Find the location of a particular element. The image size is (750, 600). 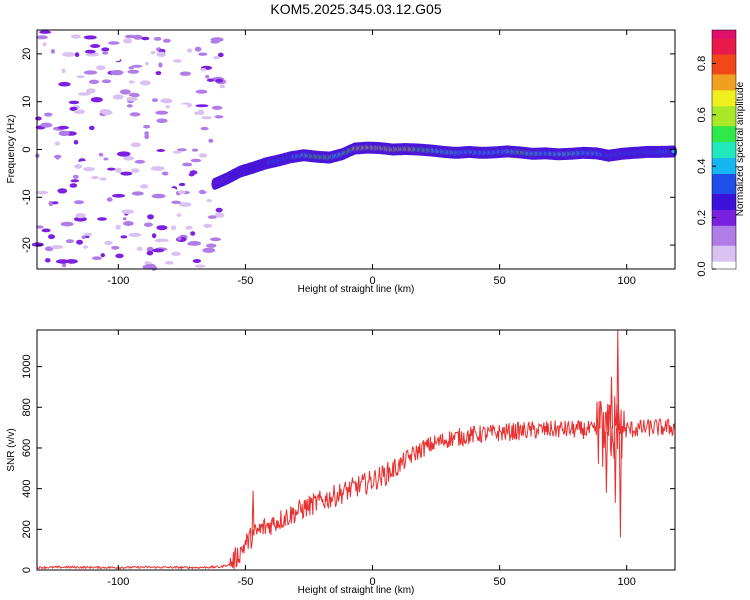

colorbar-tick-label: 0.6 is located at coordinates (702, 114).